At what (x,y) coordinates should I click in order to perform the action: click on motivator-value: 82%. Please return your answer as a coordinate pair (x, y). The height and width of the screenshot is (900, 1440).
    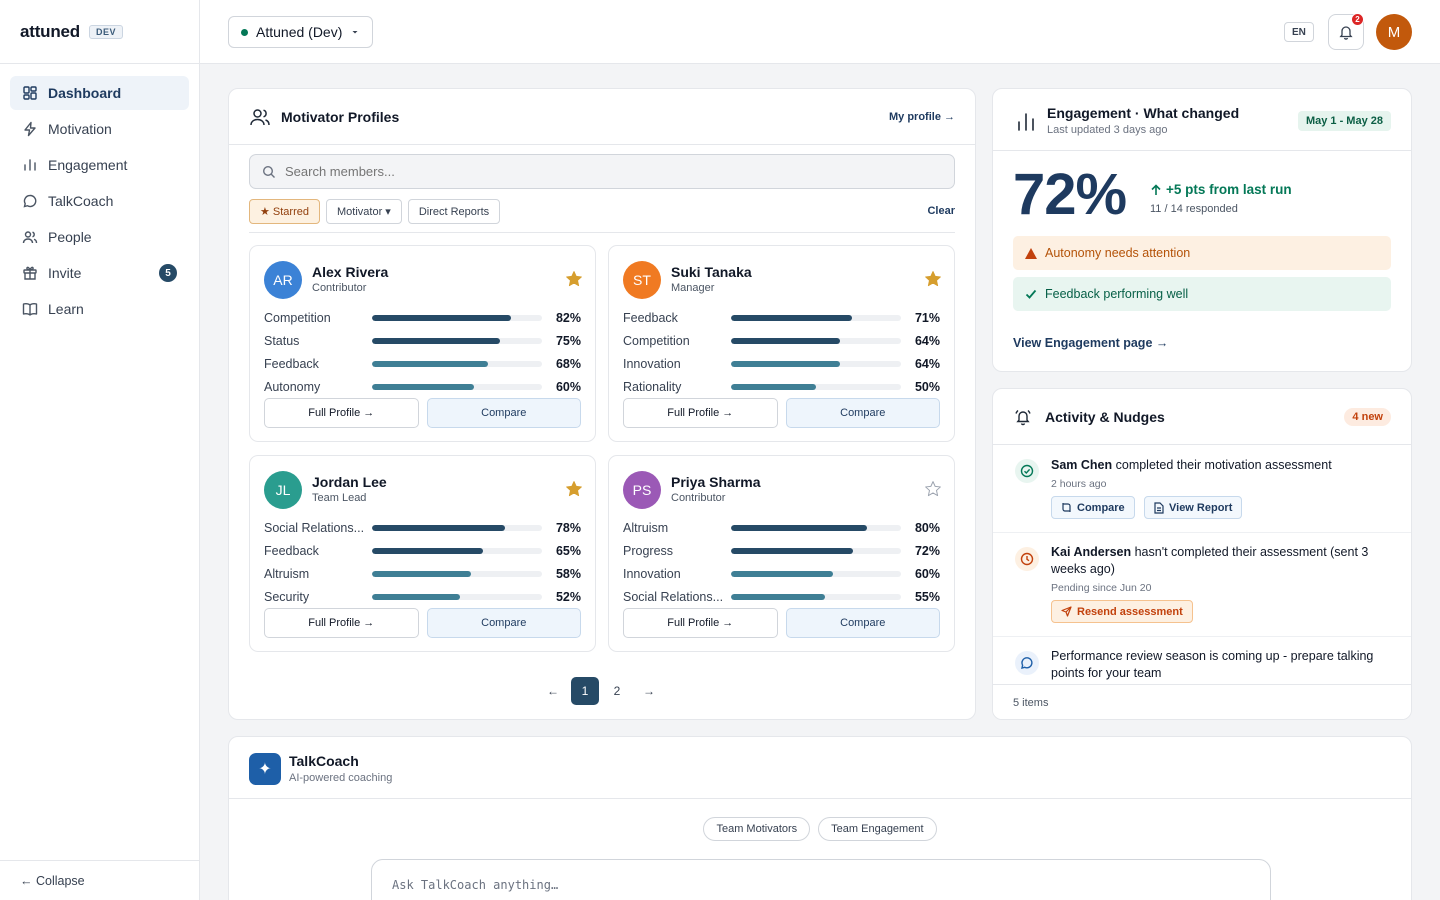
    Looking at the image, I should click on (568, 318).